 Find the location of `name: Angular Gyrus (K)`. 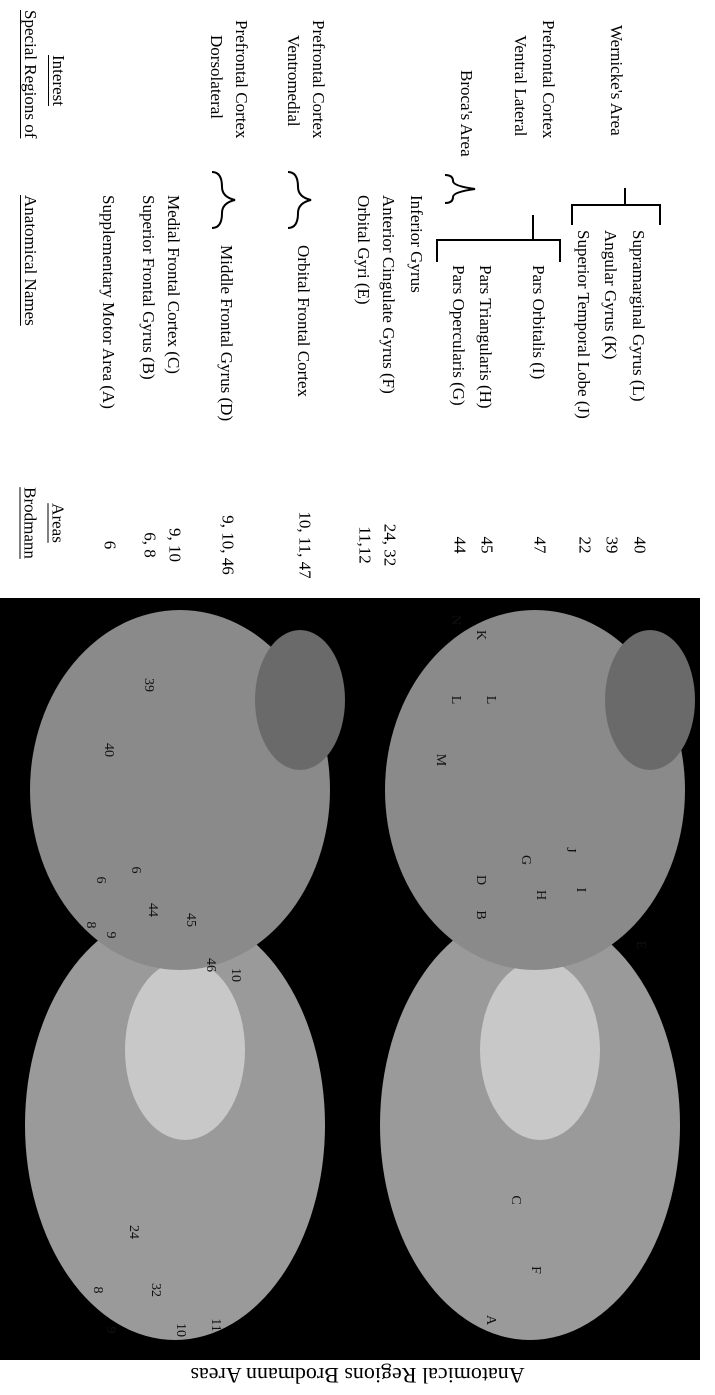

name: Angular Gyrus (K) is located at coordinates (610, 295).